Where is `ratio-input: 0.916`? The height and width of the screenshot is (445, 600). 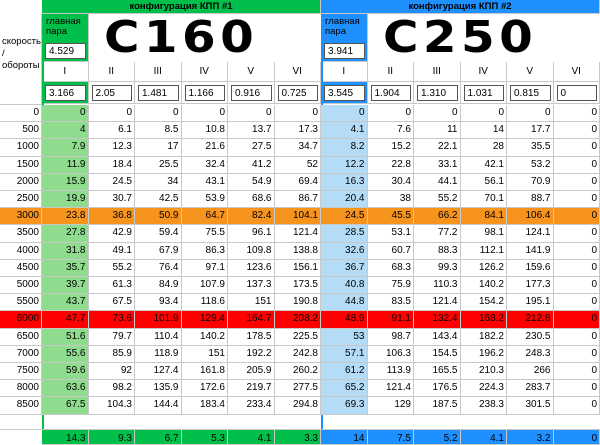 ratio-input: 0.916 is located at coordinates (251, 93).